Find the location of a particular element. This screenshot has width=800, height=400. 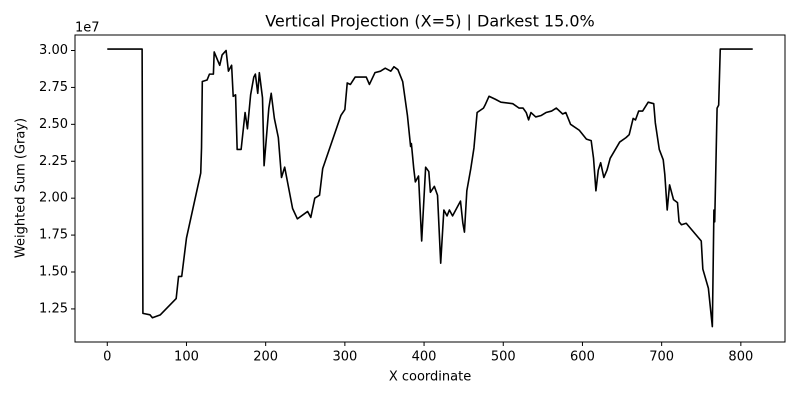

x-tick-label: 700 is located at coordinates (661, 357).